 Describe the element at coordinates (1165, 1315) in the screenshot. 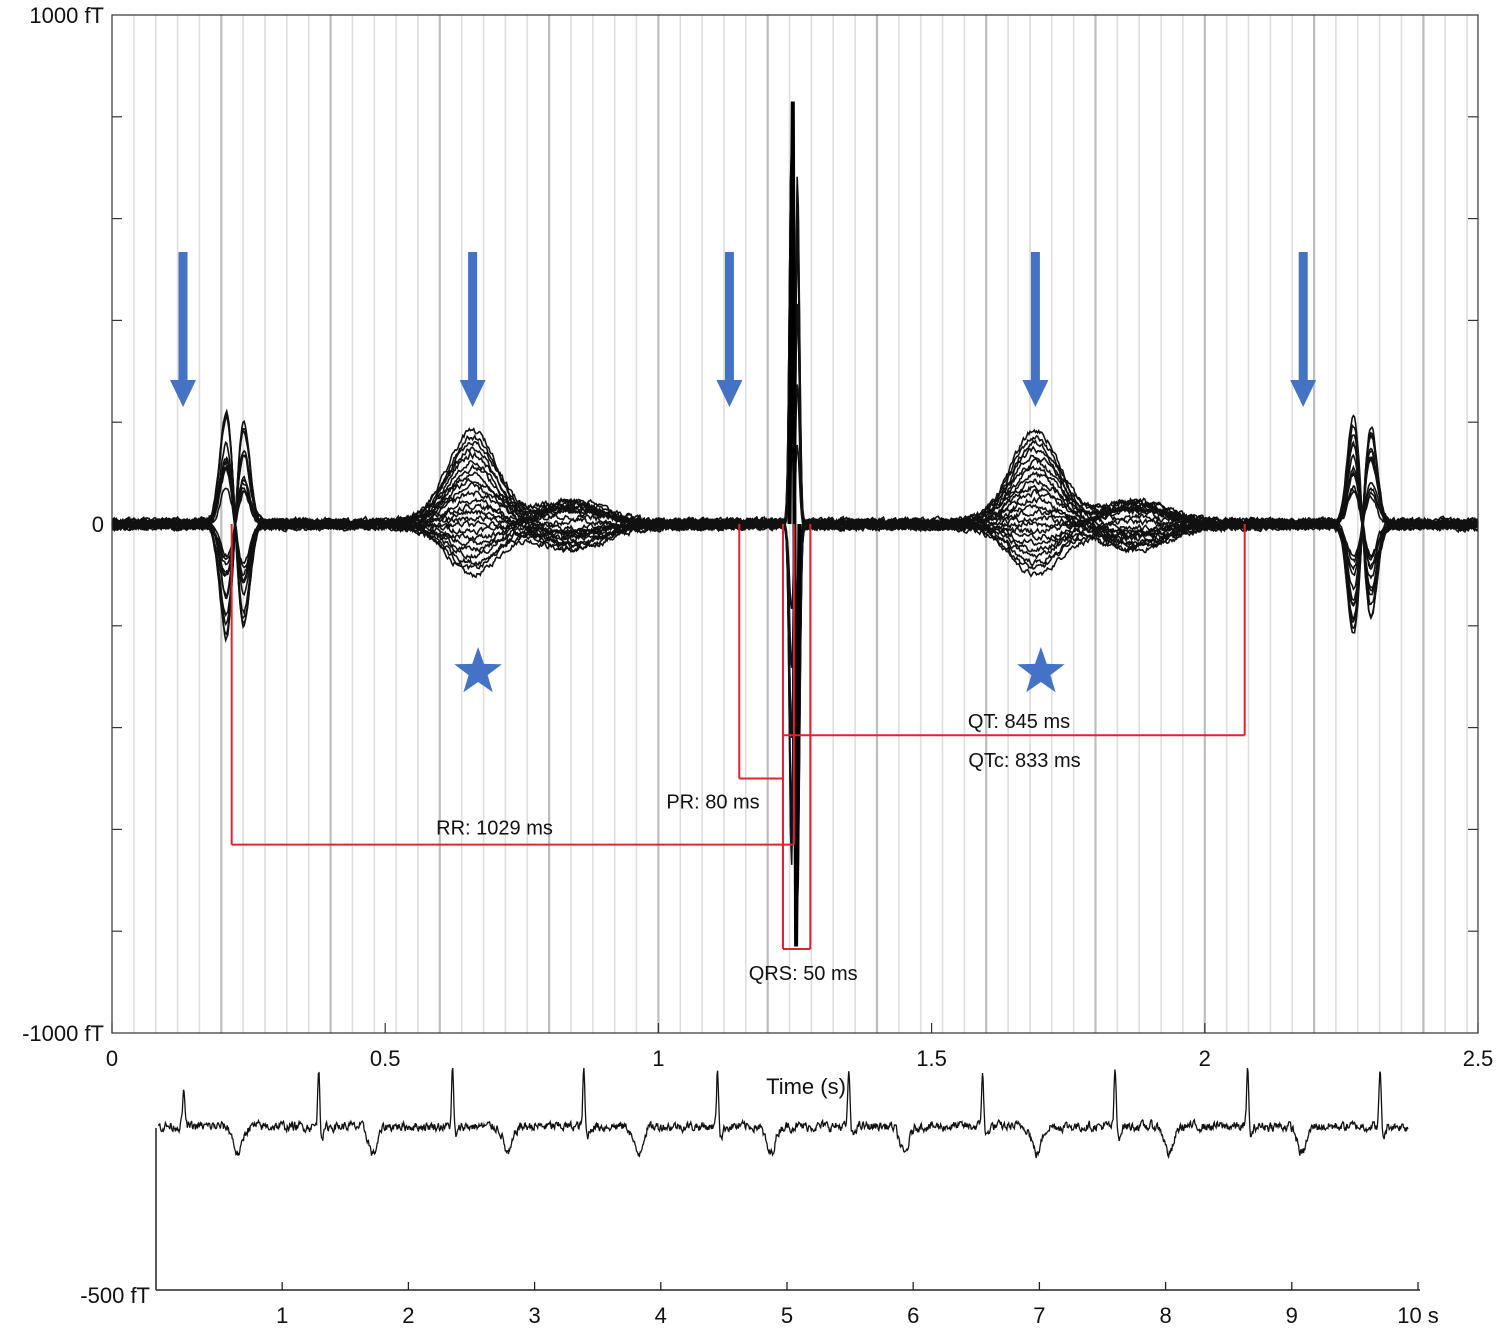

I see `x-tick-label: 8` at that location.